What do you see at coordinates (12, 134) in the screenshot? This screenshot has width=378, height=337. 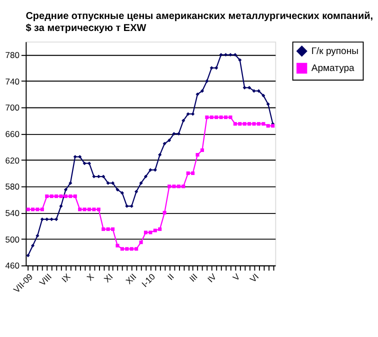 I see `y-tick-label: 660` at bounding box center [12, 134].